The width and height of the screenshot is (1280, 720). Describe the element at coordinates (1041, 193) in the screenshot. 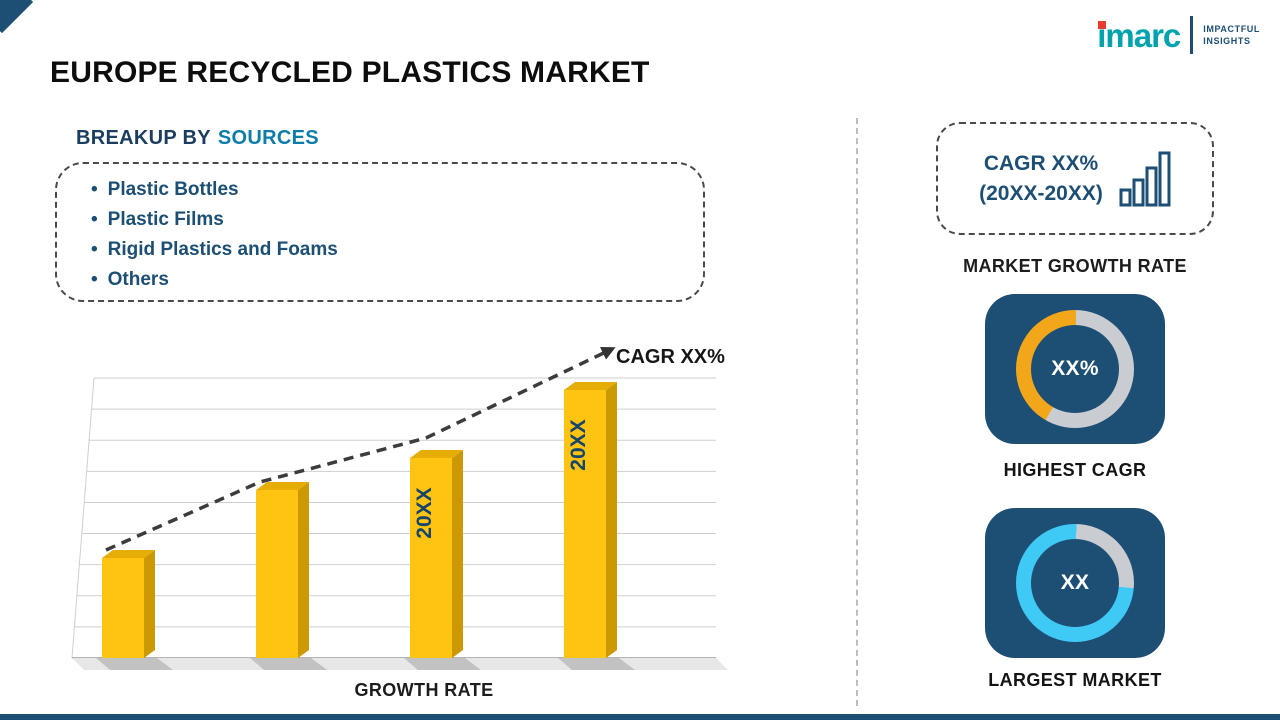

I see `cagr-box-line2: (20XX-20XX)` at that location.